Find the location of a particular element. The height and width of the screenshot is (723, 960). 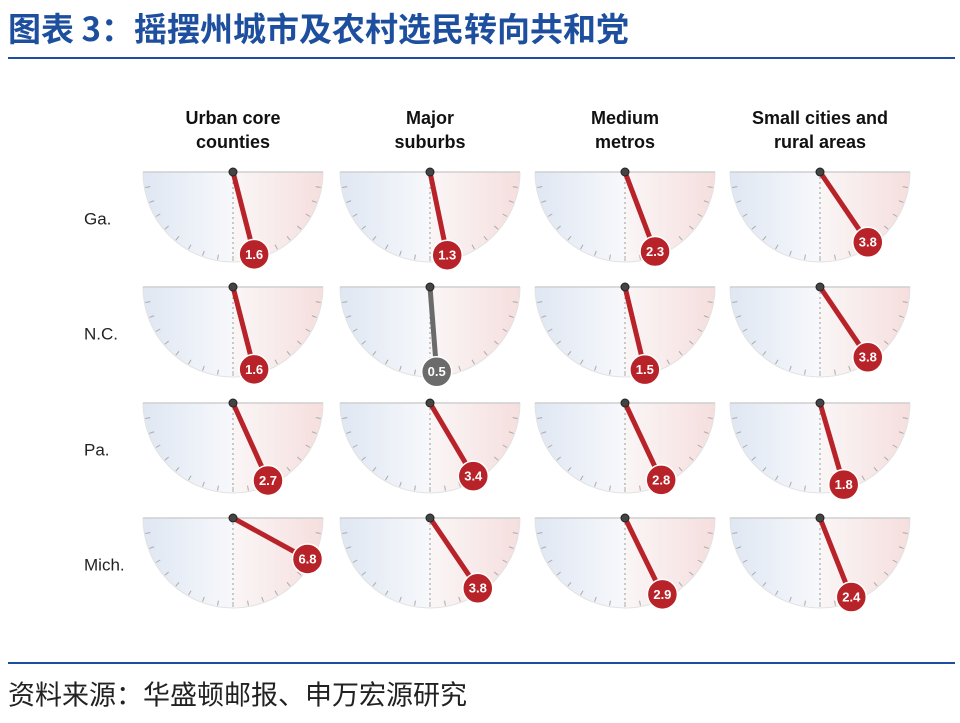

gauge-right is located at coordinates (475, 217).